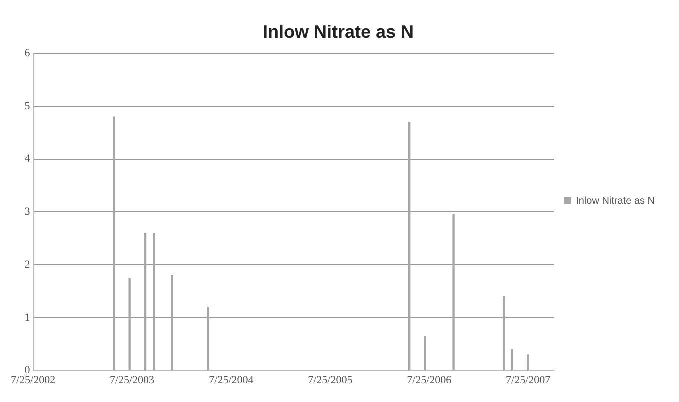  What do you see at coordinates (338, 32) in the screenshot?
I see `chart-title: Inlow Nitrate as N` at bounding box center [338, 32].